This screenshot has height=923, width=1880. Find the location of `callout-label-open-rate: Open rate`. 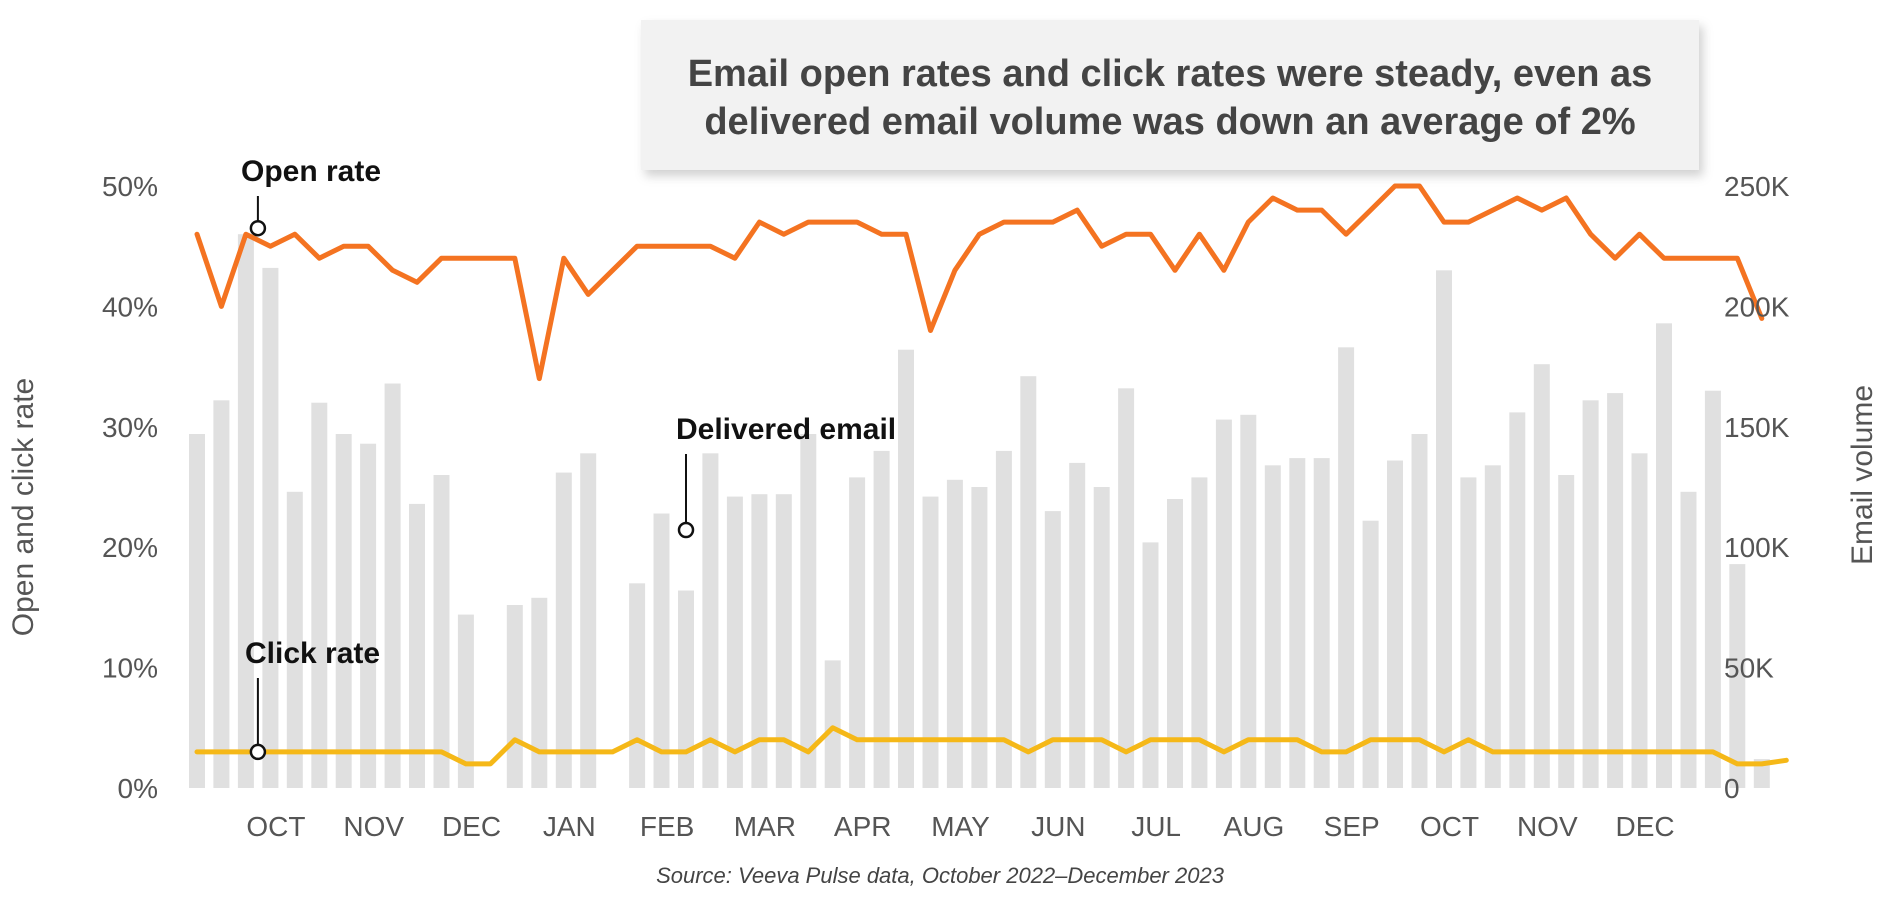

callout-label-open-rate: Open rate is located at coordinates (311, 171).